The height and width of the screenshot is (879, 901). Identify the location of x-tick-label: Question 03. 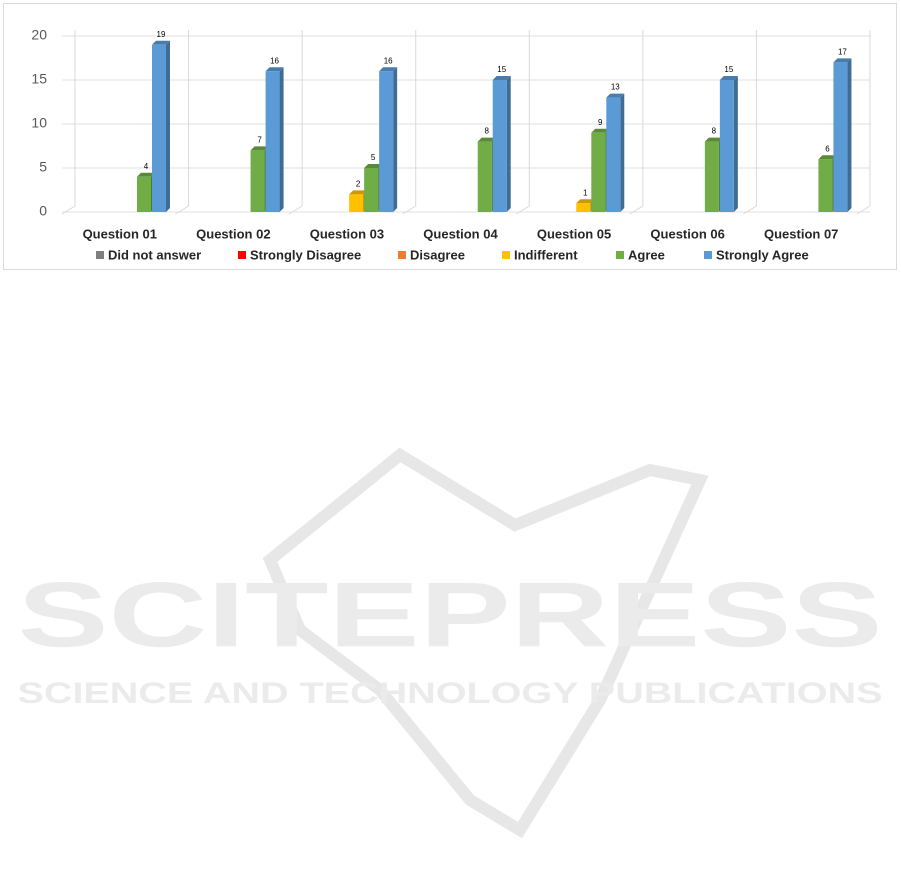
(347, 233).